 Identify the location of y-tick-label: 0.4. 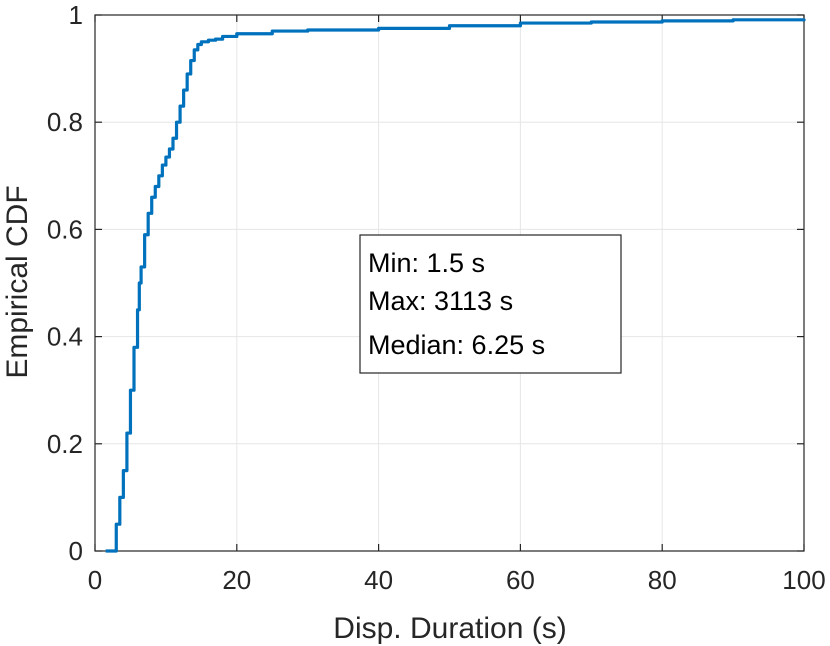
(65, 337).